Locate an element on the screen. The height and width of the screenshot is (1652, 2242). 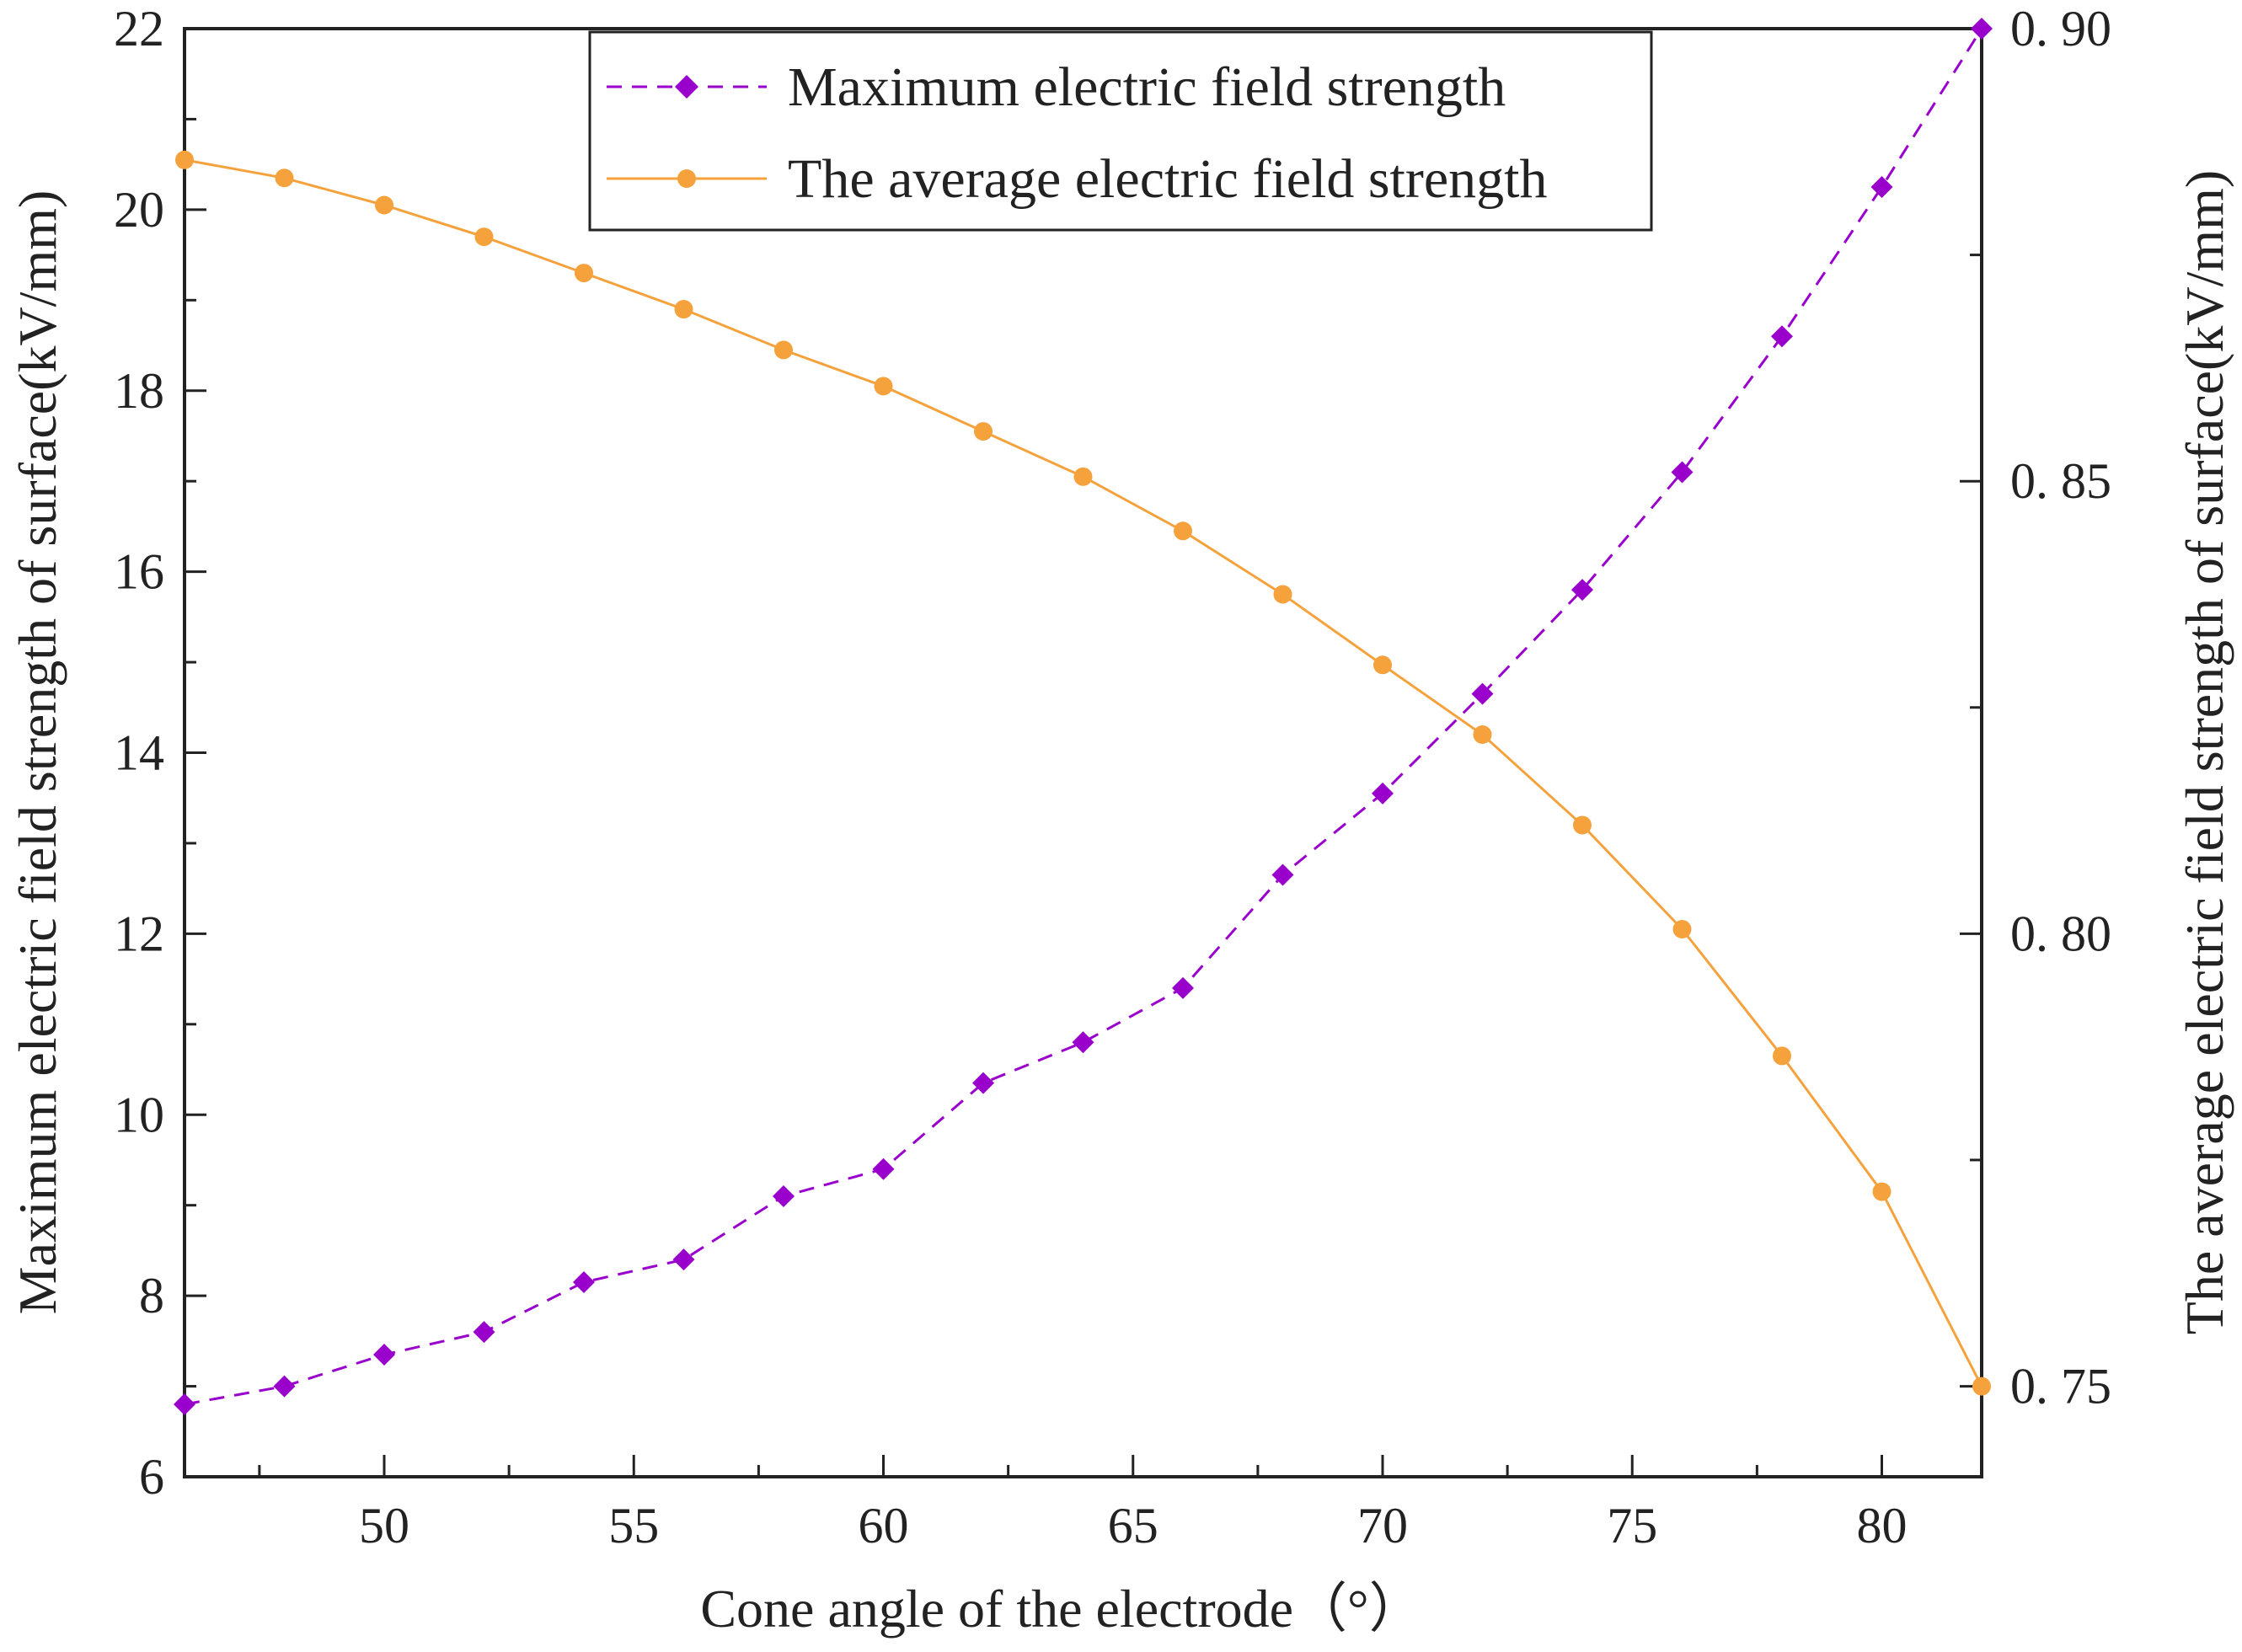
legend-label-avg: The average electric field strength is located at coordinates (1168, 179).